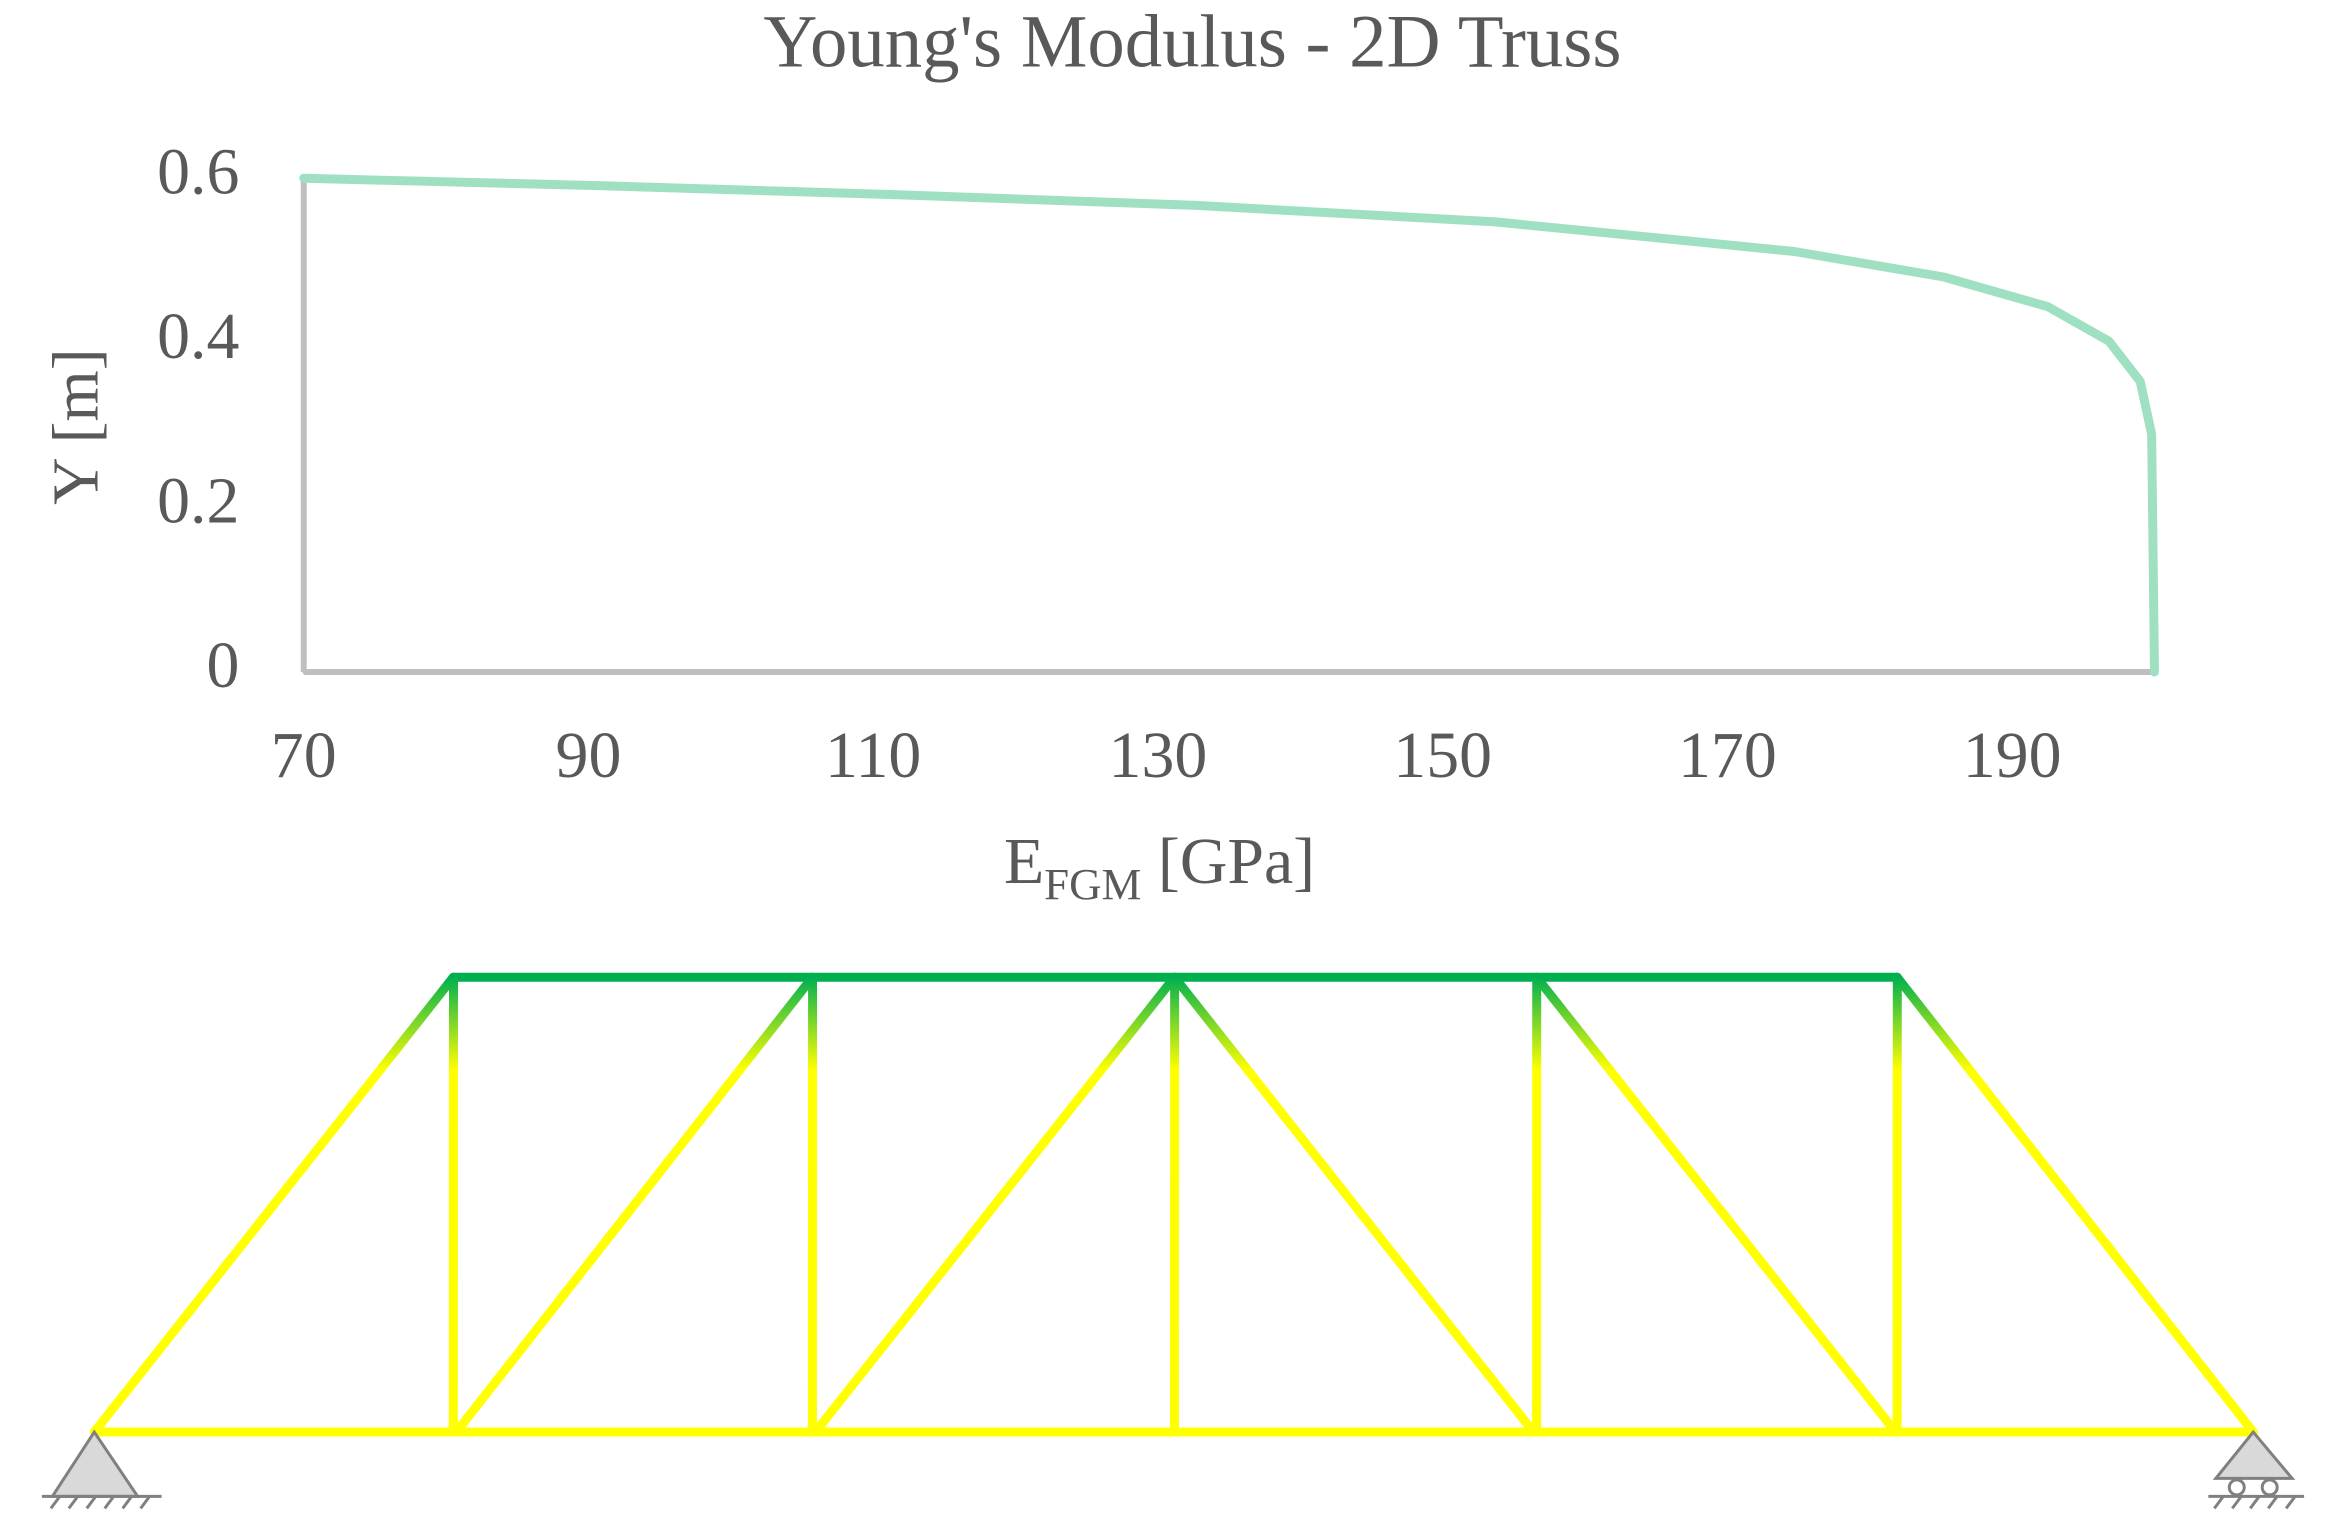 This screenshot has width=2346, height=1531. Describe the element at coordinates (1024, 861) in the screenshot. I see `x-label-main: E` at that location.